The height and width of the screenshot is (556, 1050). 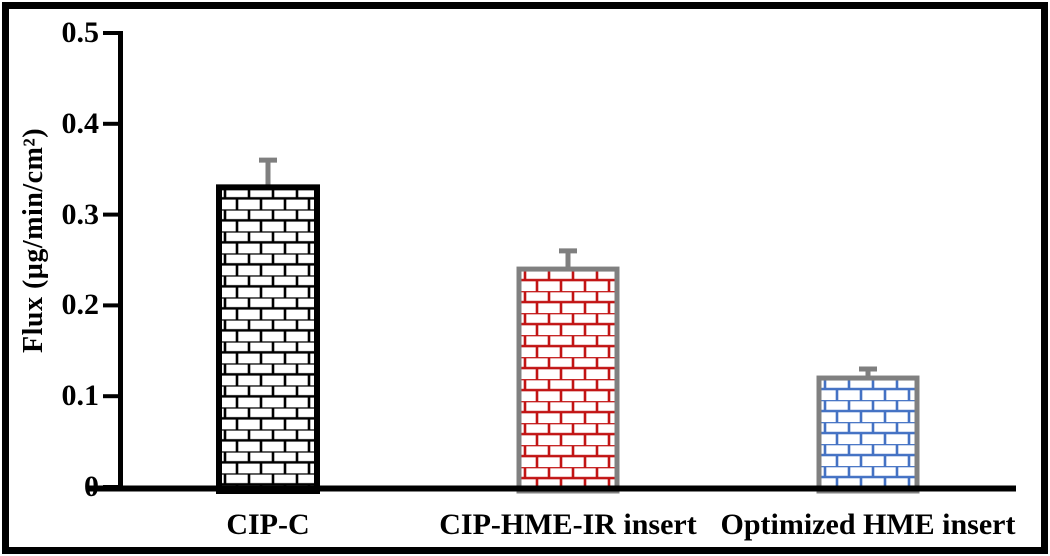 What do you see at coordinates (80, 123) in the screenshot?
I see `y-tick-label: 0.4` at bounding box center [80, 123].